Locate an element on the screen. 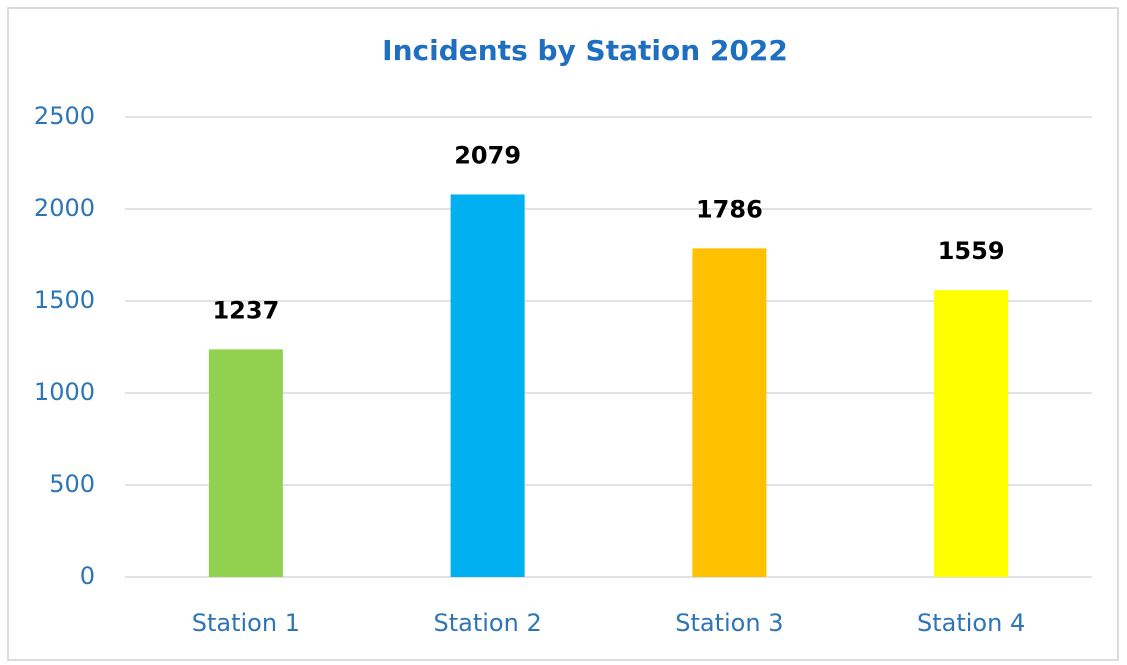 This screenshot has width=1127, height=665. x-tick-label: Station 4 is located at coordinates (971, 623).